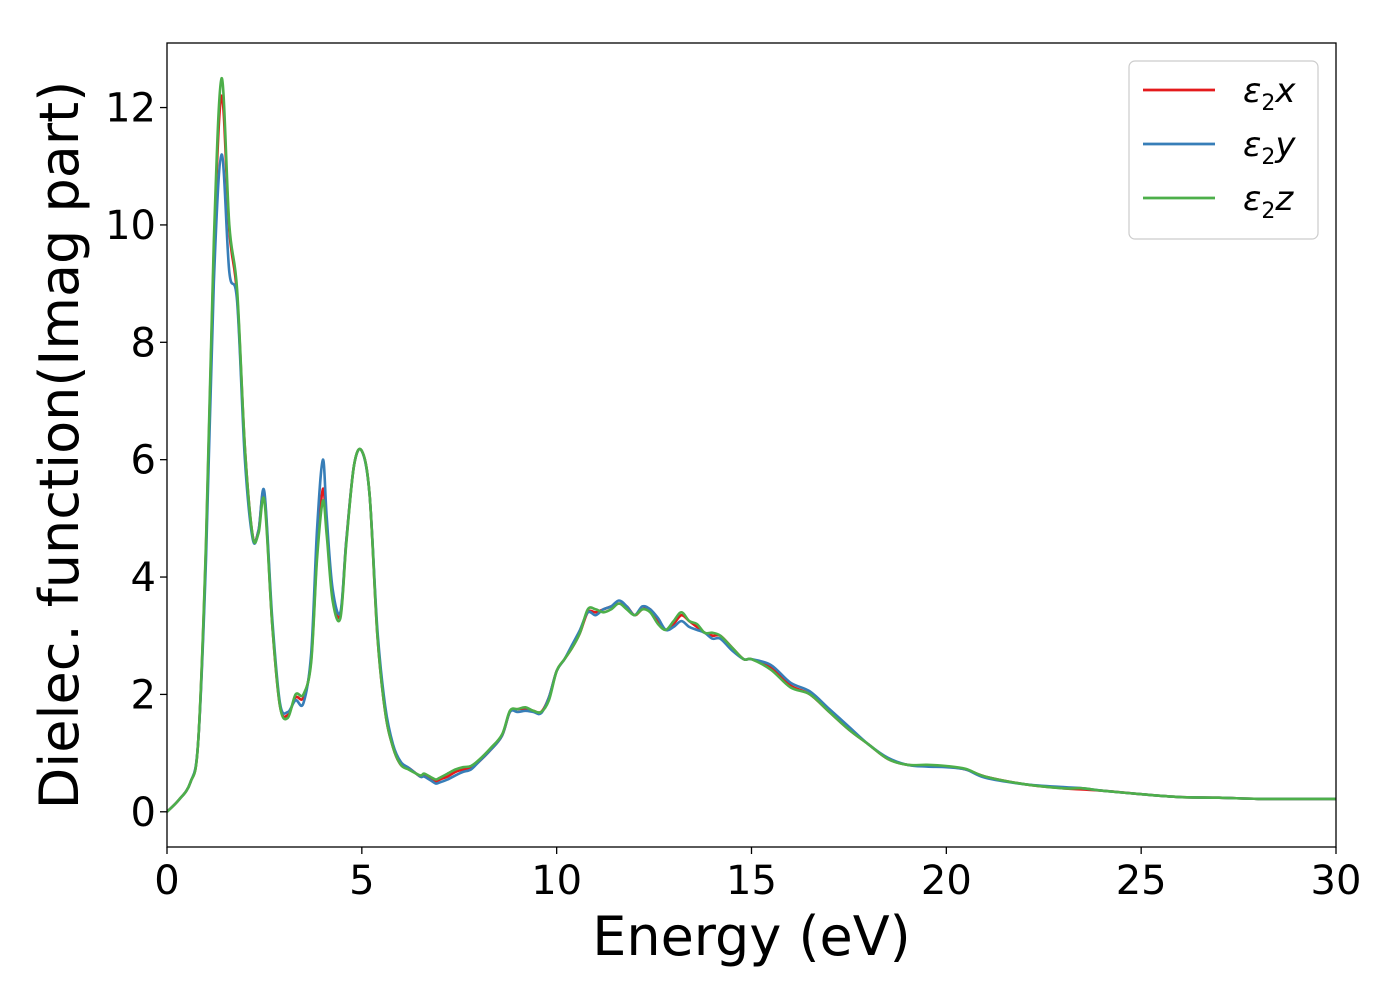 Image resolution: width=1400 pixels, height=1000 pixels. Describe the element at coordinates (143, 461) in the screenshot. I see `y-tick-label: 6` at that location.